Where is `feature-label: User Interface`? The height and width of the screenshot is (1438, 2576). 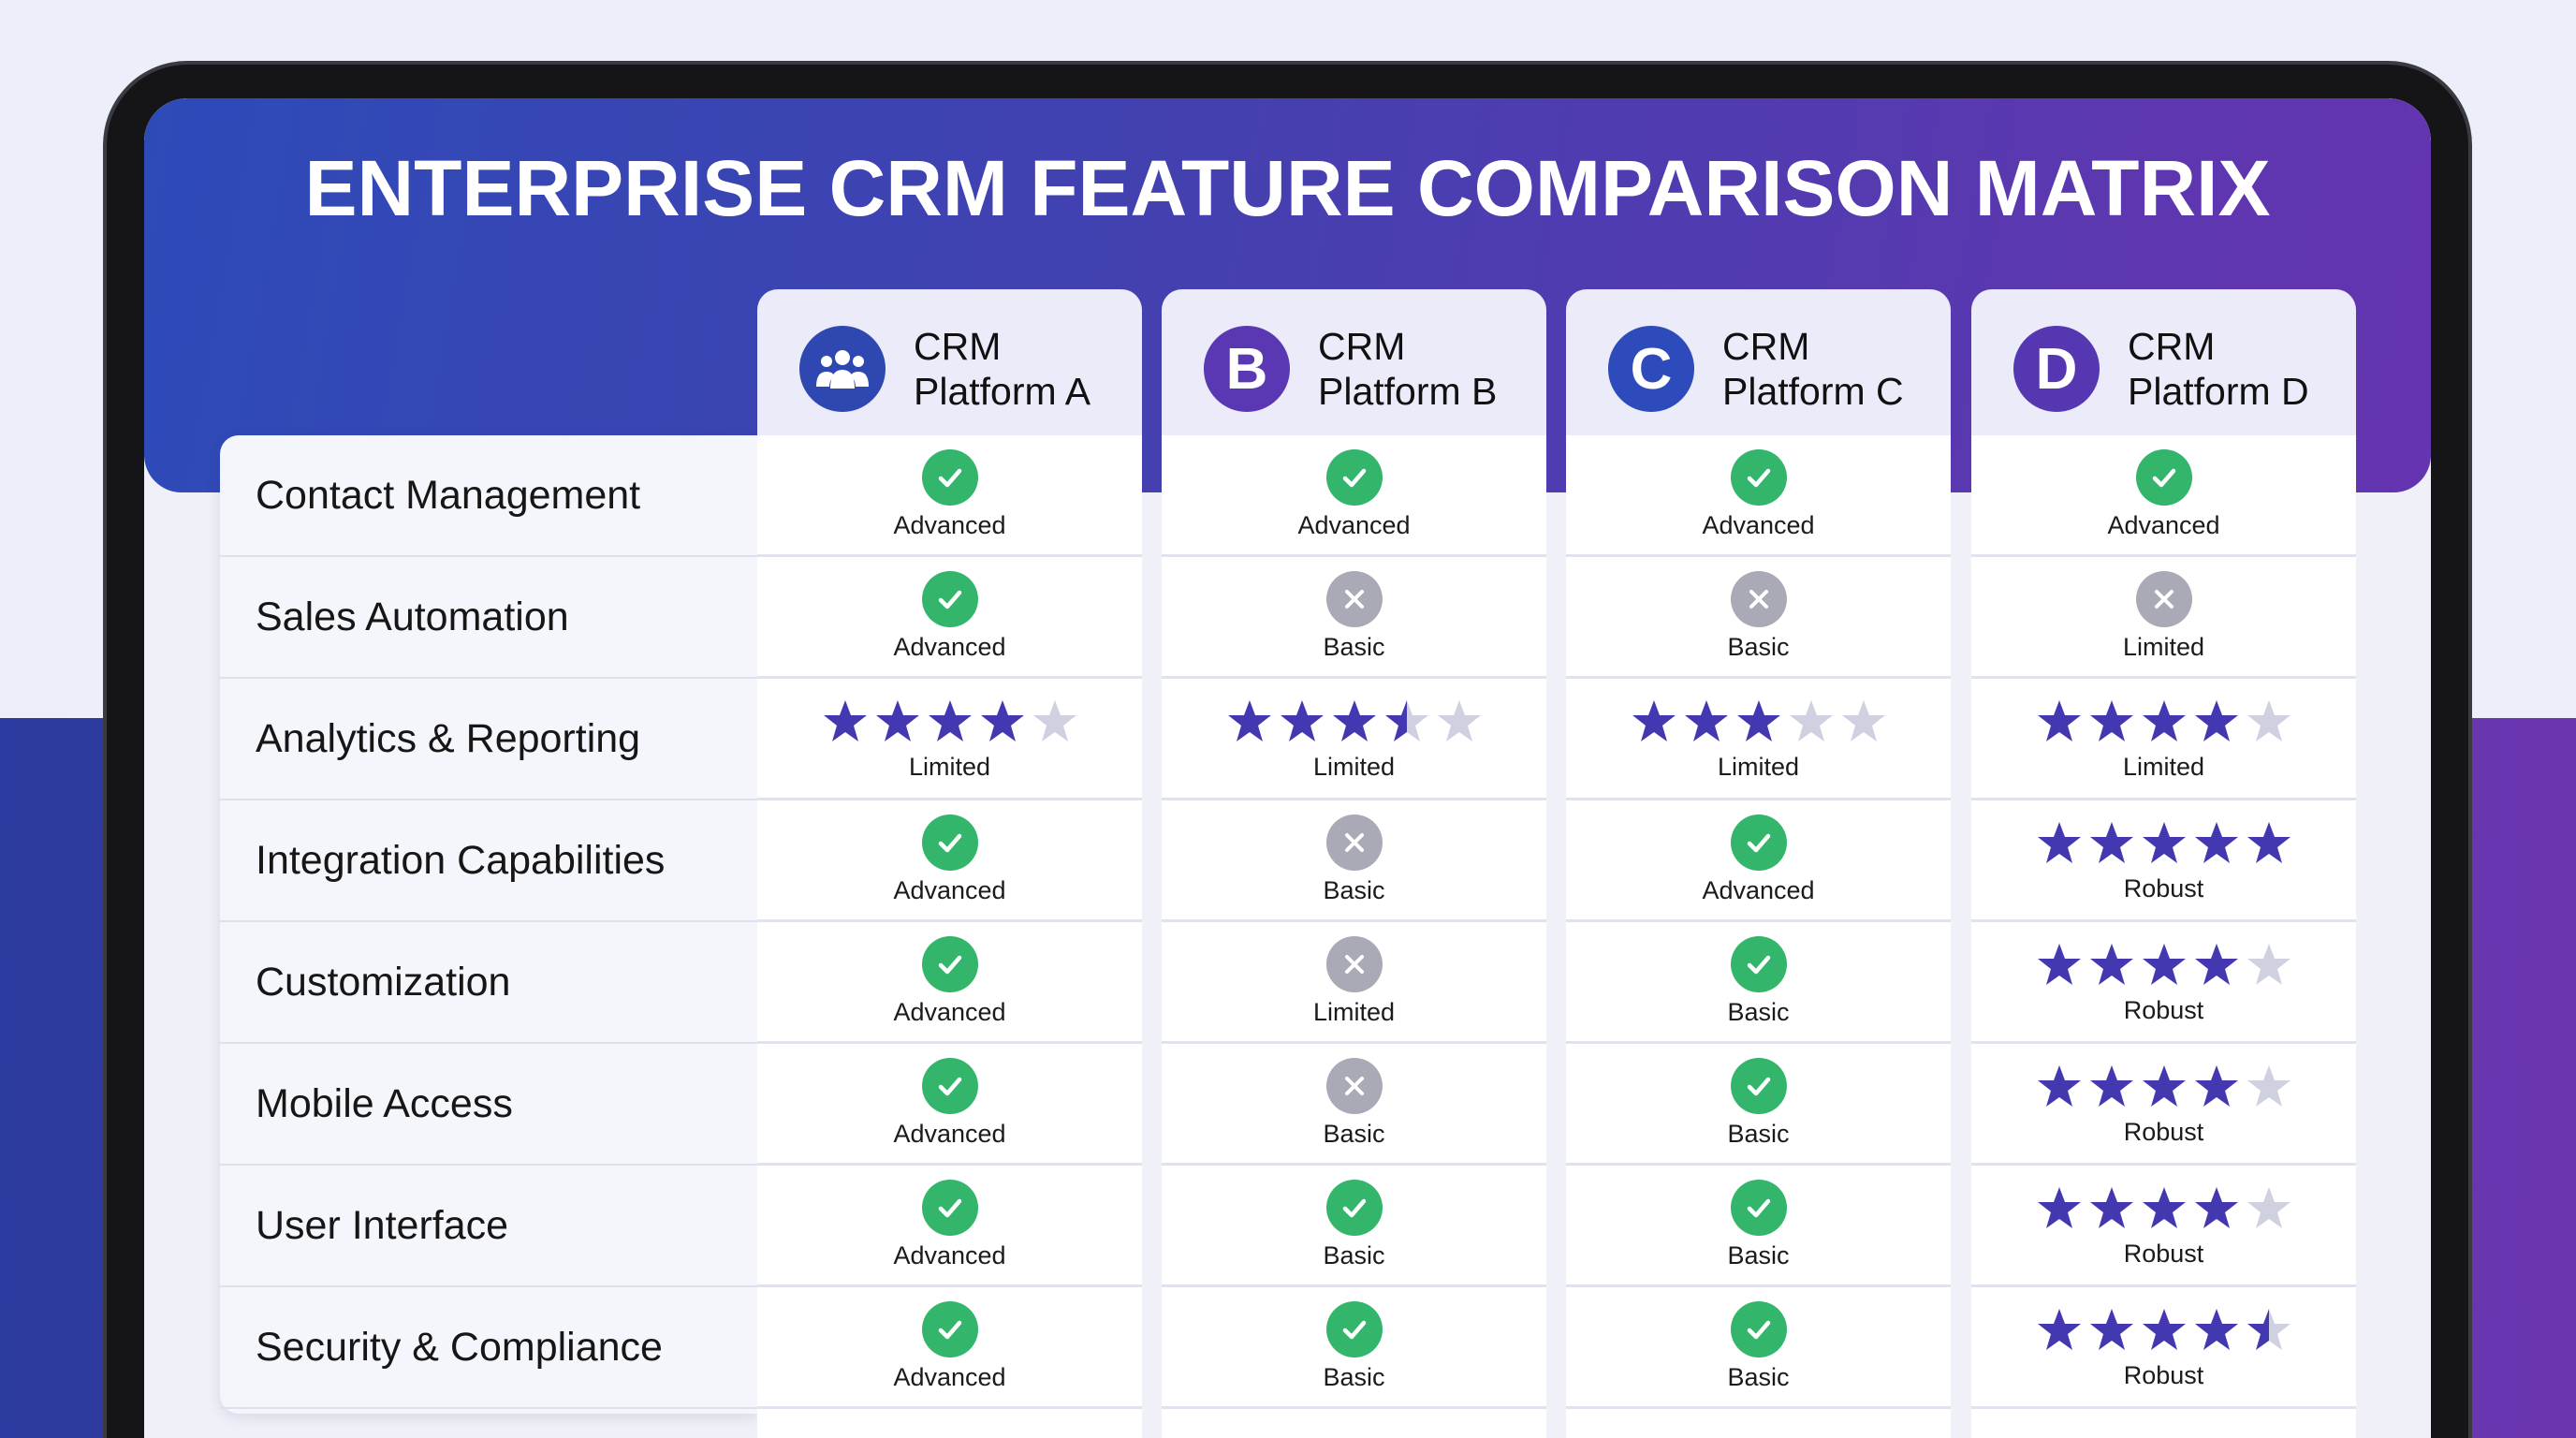
feature-label: User Interface is located at coordinates (488, 1226).